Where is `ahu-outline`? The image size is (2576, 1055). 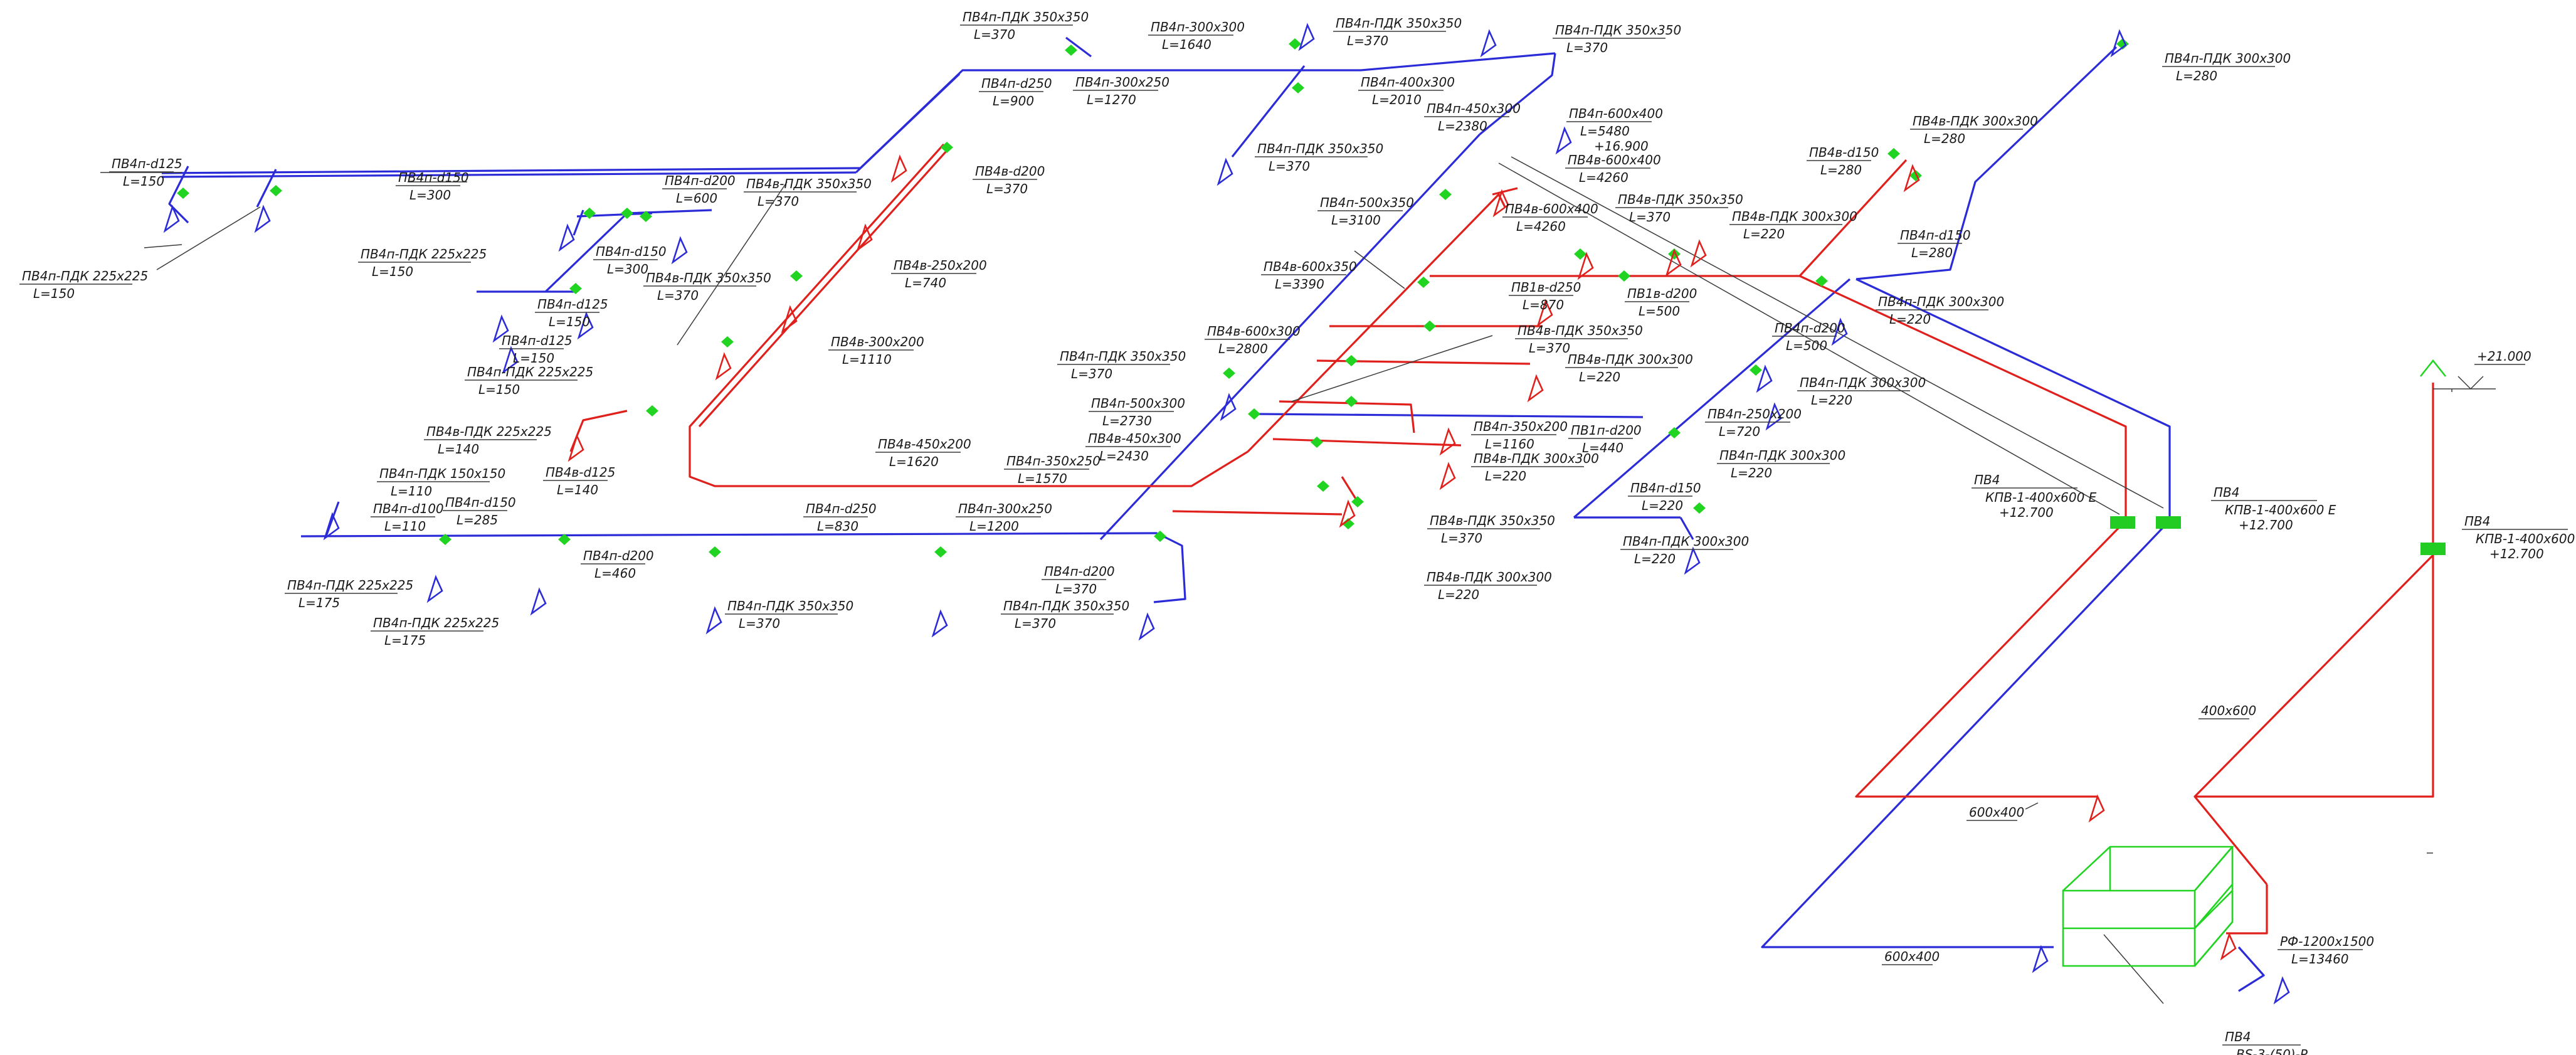
ahu-outline is located at coordinates (2148, 869).